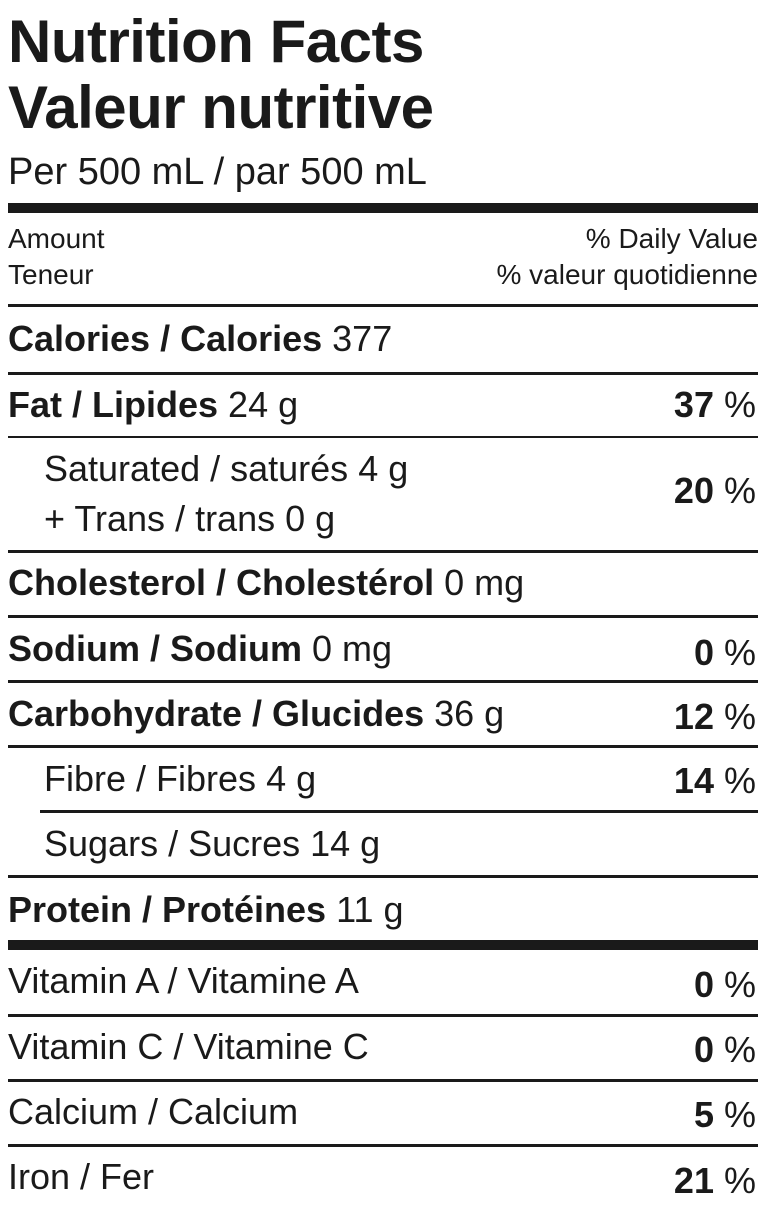  I want to click on protein-amount: 11 g, so click(370, 909).